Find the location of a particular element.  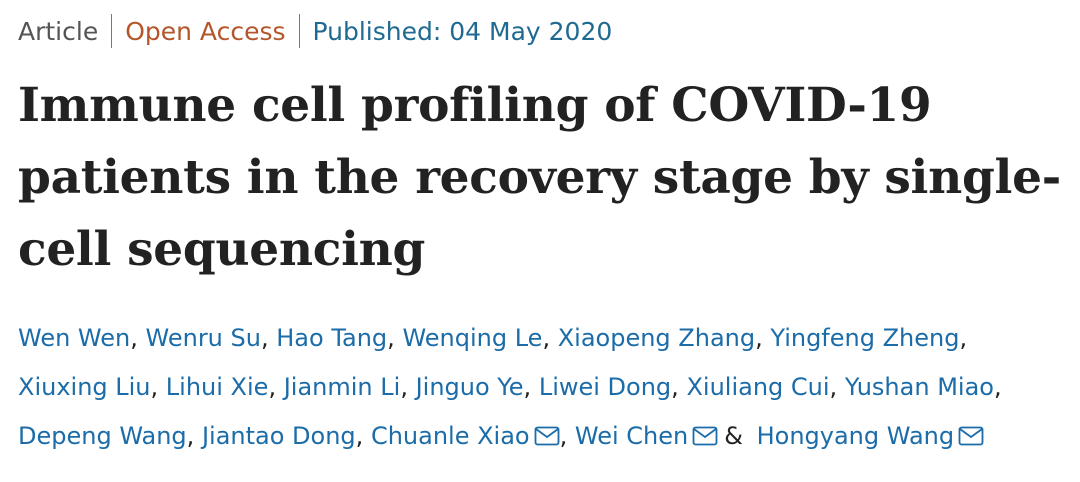

article-type: Article is located at coordinates (58, 31).